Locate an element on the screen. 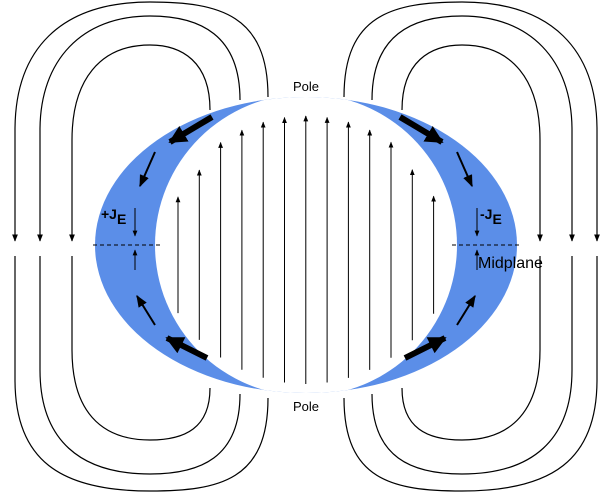 This screenshot has height=492, width=613. current-label: +JE is located at coordinates (113, 216).